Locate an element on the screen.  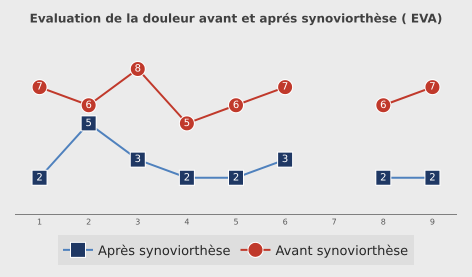
x-tick-label: 4 is located at coordinates (187, 222).